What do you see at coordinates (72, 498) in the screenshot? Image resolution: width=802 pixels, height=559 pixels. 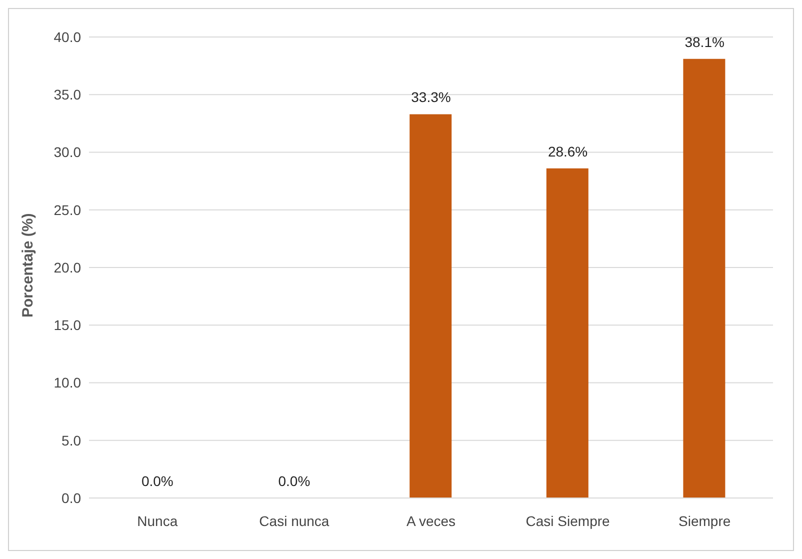 I see `y-tick-label: 0.0` at bounding box center [72, 498].